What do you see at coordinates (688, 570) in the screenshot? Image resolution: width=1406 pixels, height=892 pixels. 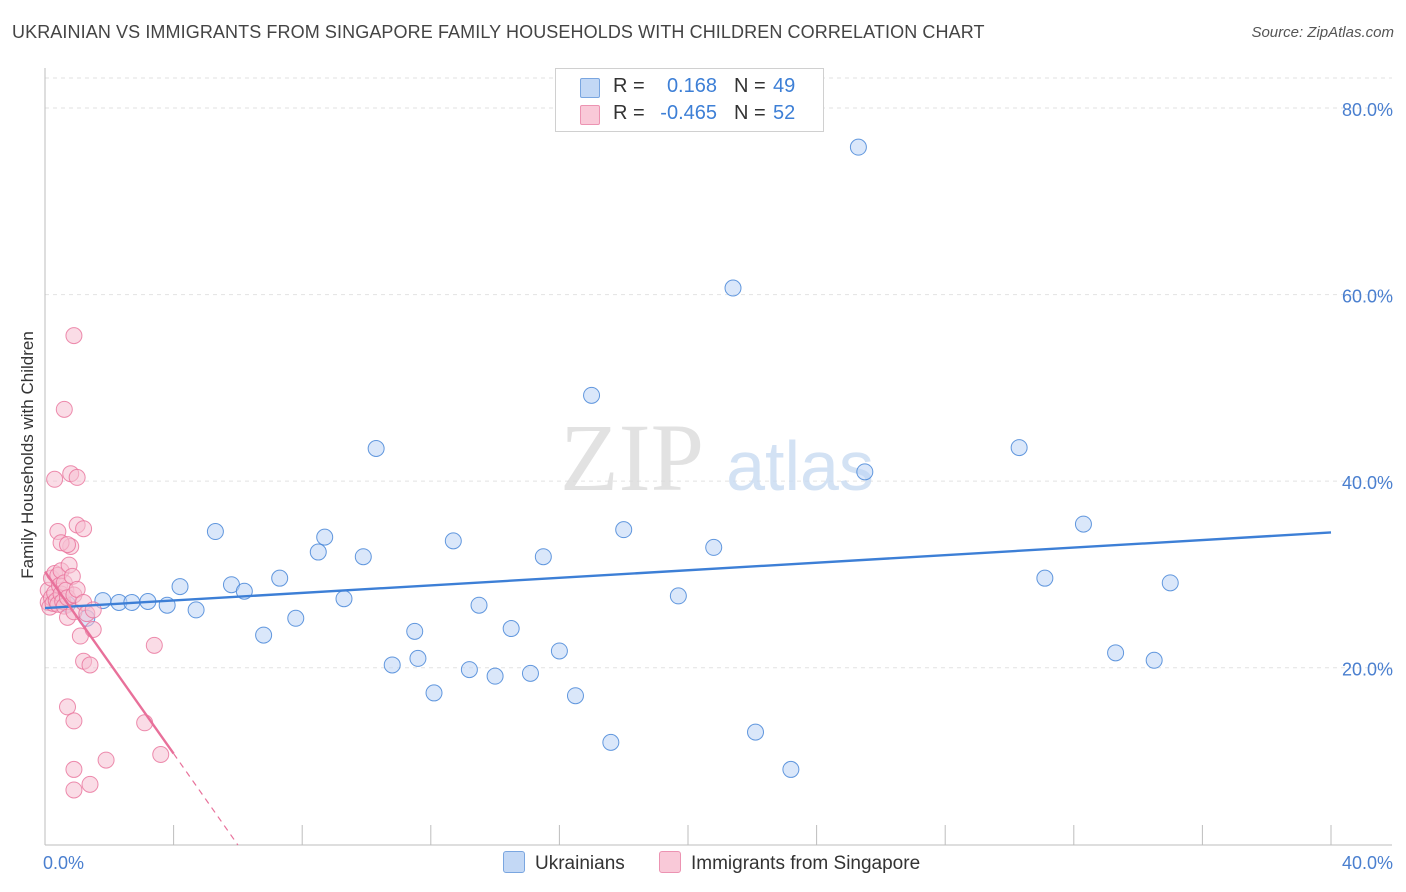 I see `ukrainian-trend-line` at bounding box center [688, 570].